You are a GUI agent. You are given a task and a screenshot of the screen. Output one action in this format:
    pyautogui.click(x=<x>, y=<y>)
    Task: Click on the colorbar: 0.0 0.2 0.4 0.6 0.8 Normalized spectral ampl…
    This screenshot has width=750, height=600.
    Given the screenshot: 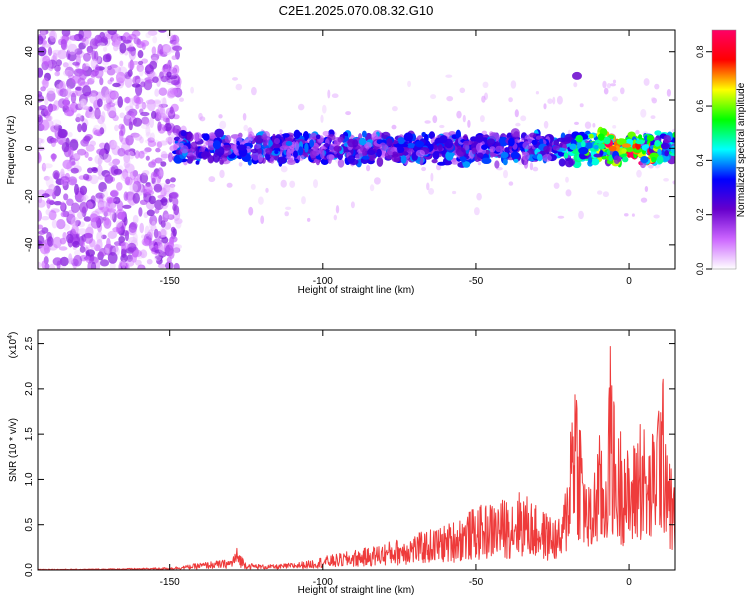 What is the action you would take?
    pyautogui.click(x=721, y=152)
    